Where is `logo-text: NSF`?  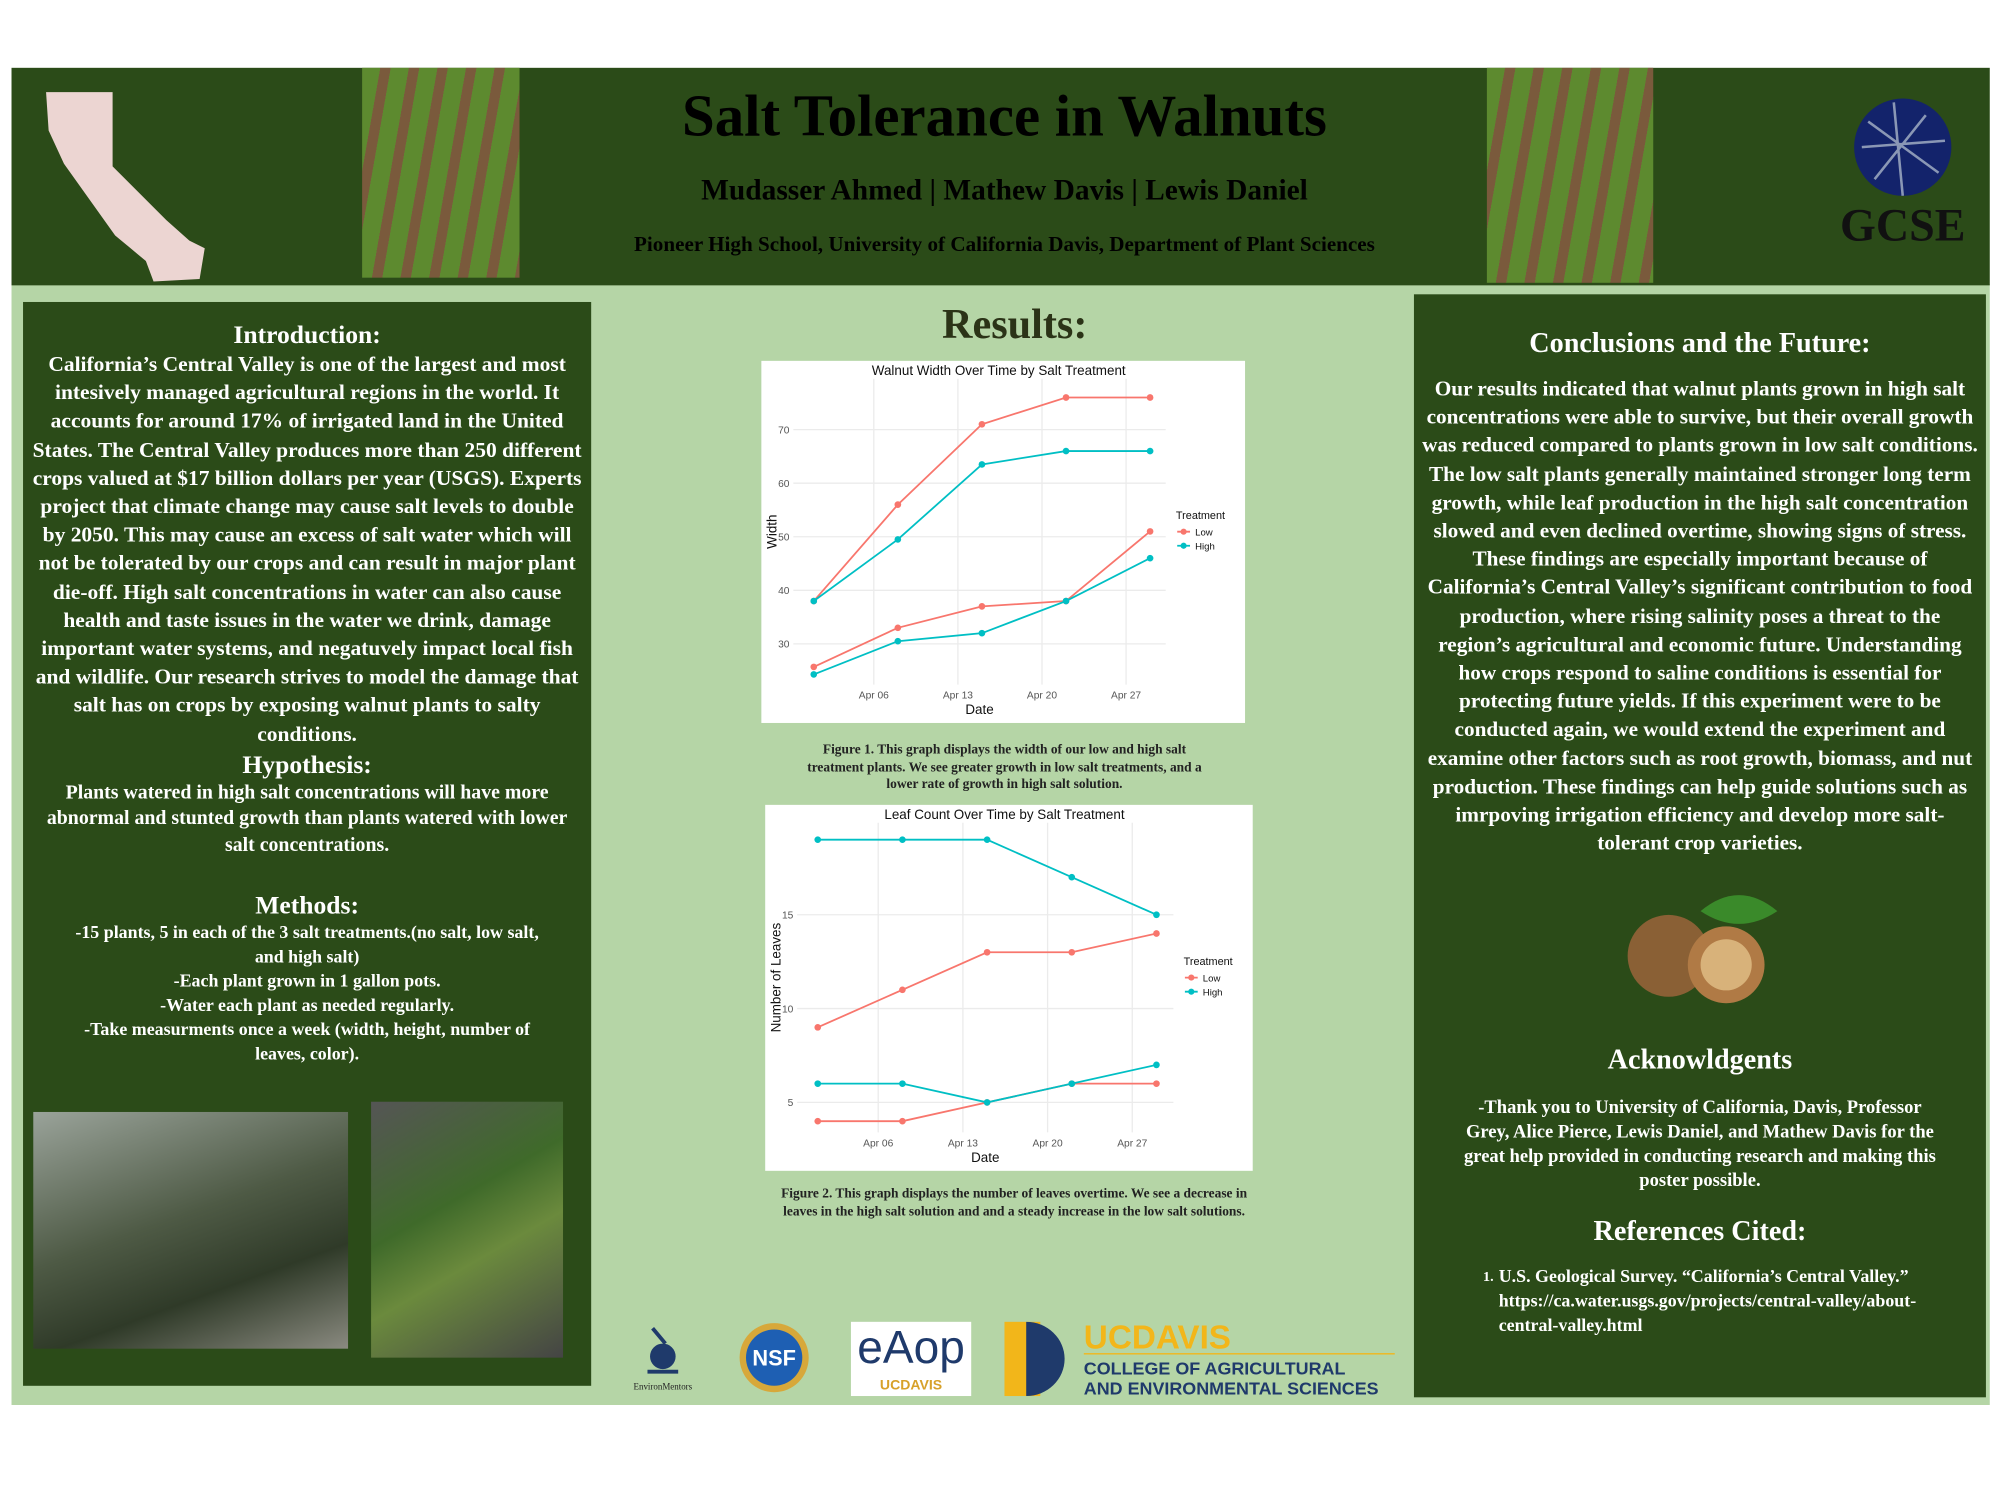
logo-text: NSF is located at coordinates (773, 1357).